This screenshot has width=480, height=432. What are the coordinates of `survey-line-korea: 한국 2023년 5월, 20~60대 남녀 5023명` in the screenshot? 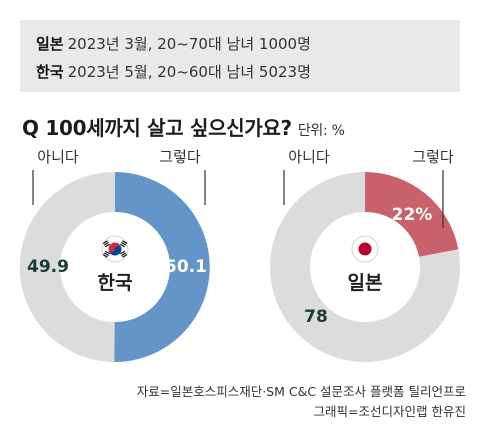 It's located at (240, 72).